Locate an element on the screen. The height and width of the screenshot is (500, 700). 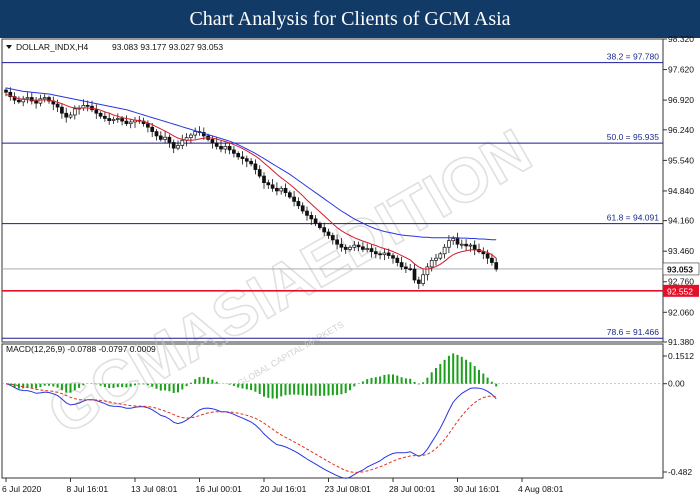
price-tick-label: 96.240 is located at coordinates (681, 130).